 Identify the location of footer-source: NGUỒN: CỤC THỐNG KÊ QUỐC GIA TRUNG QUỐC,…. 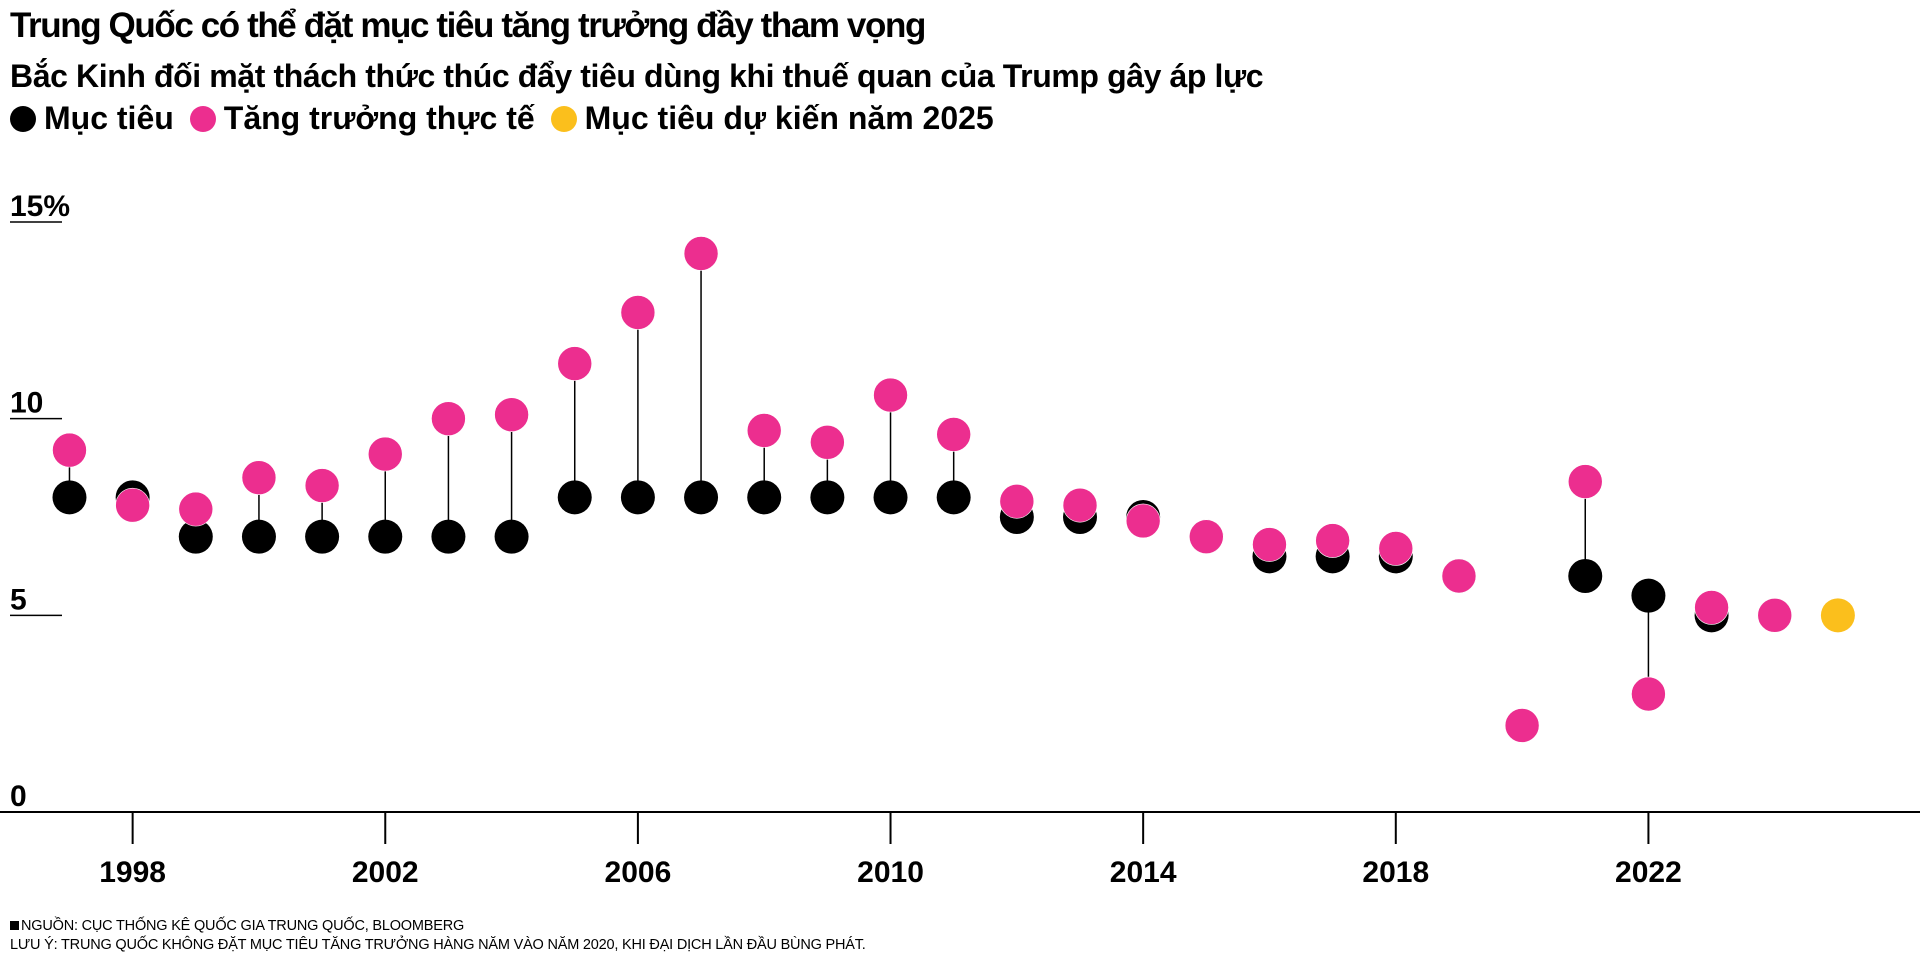
(237, 926).